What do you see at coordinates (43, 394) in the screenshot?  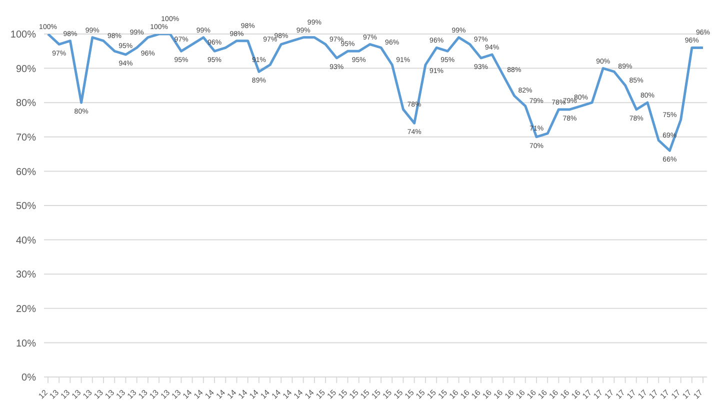 I see `x-tick-label: 12` at bounding box center [43, 394].